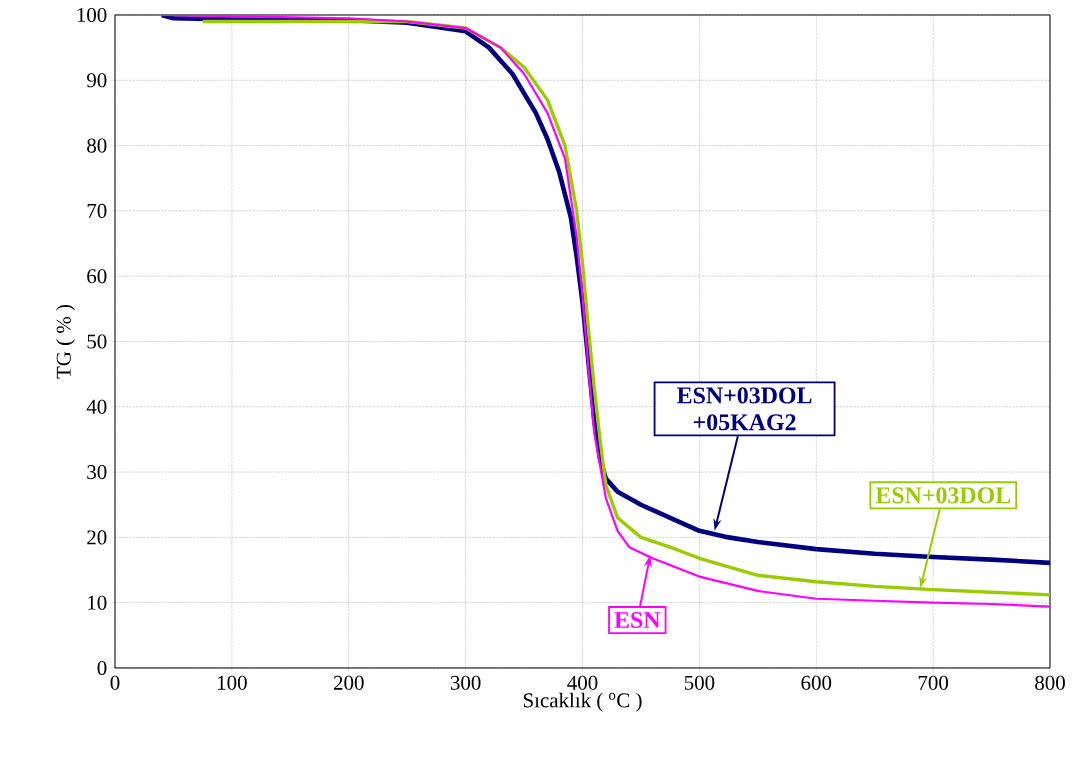  I want to click on y-tick-label: 0, so click(102, 668).